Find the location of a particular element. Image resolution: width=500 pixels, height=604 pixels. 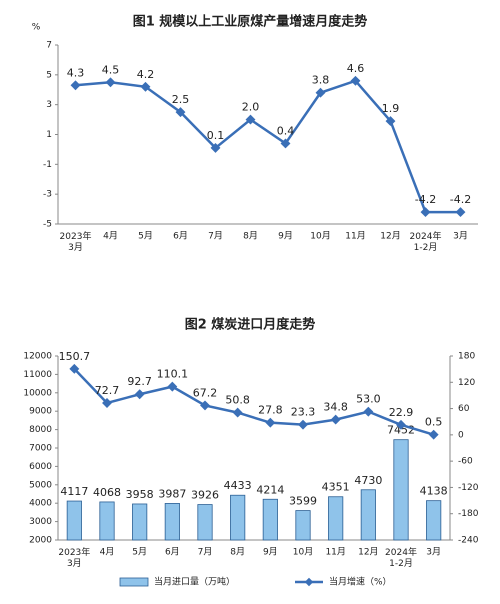

data-label: 150.7 is located at coordinates (75, 356).